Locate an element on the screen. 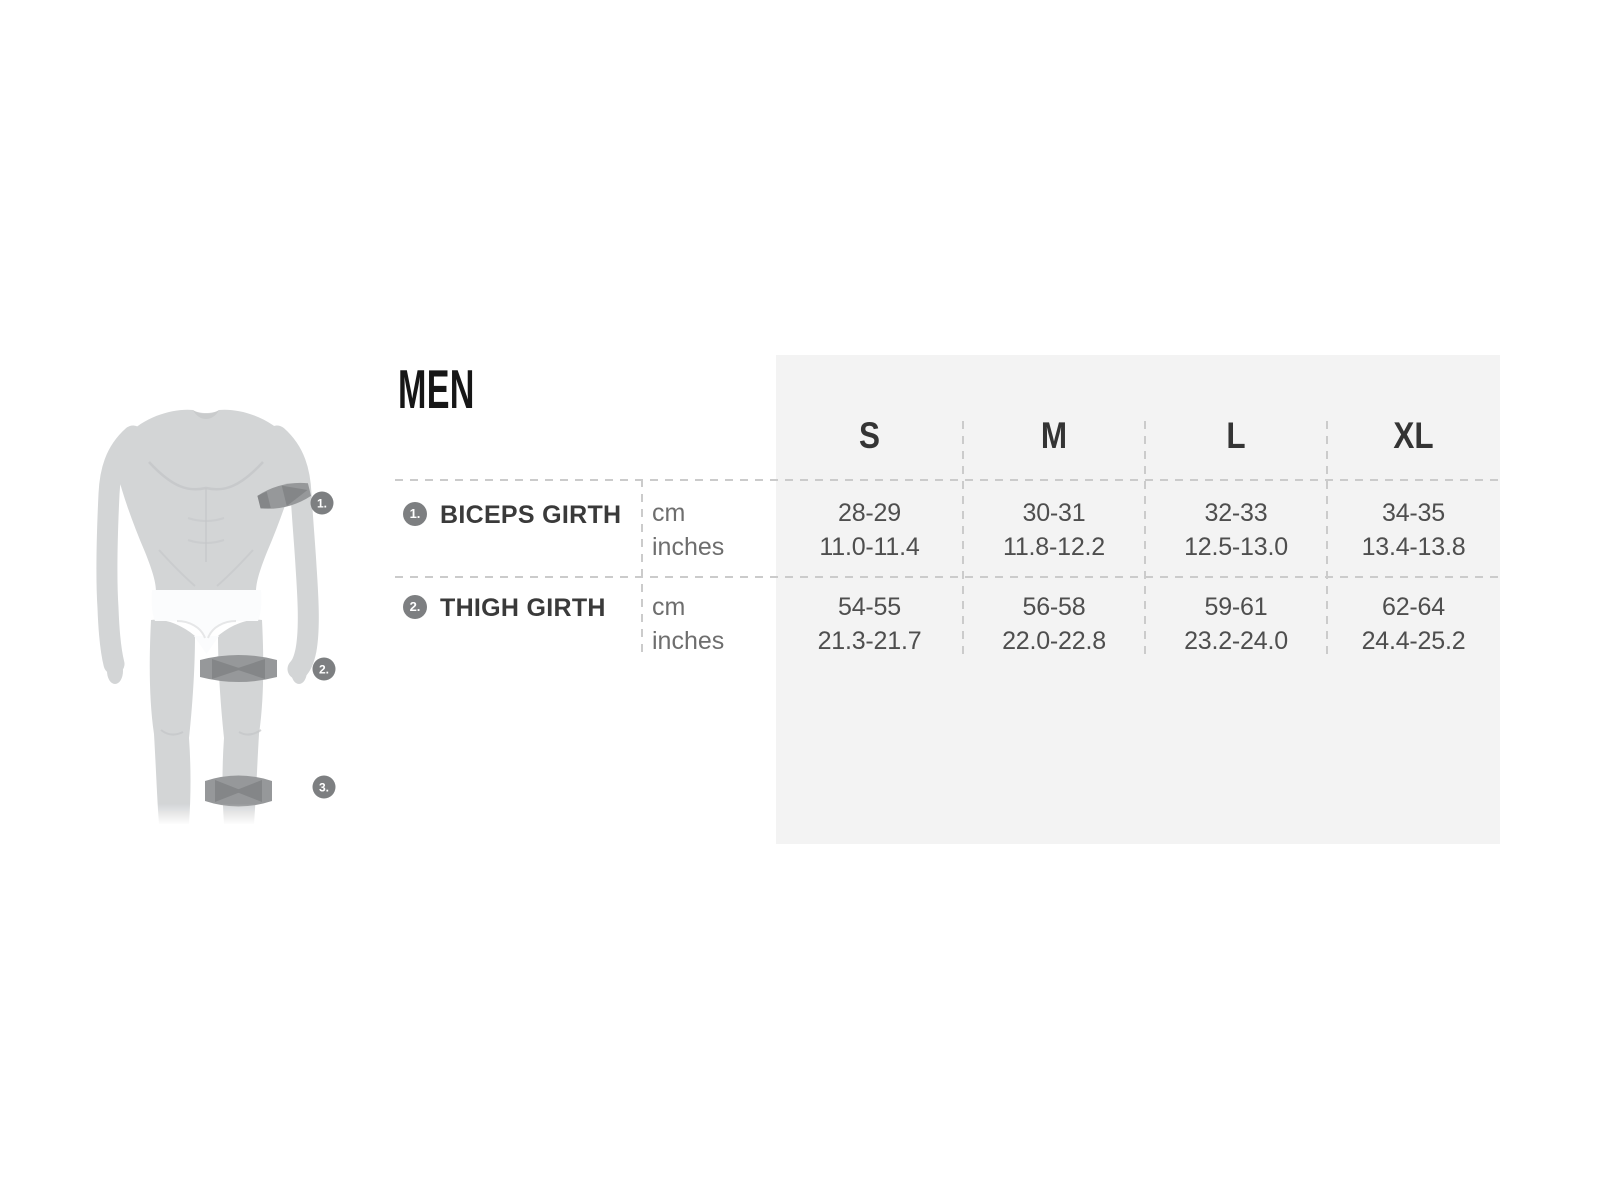  row1-value-xl: 34-35 13.4-13.8 is located at coordinates (1413, 530).